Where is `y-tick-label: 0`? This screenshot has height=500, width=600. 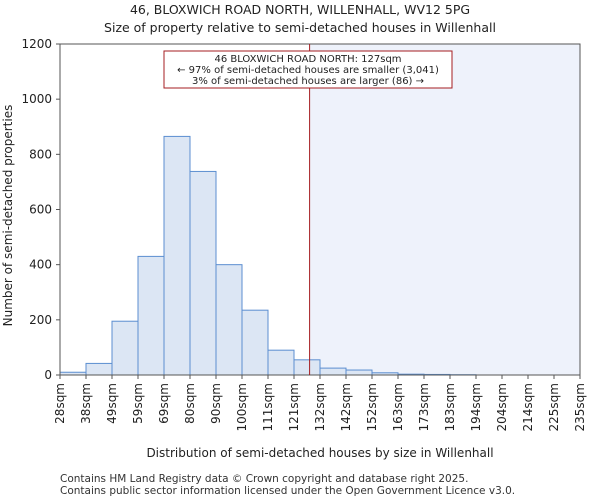
y-tick-label: 0 is located at coordinates (48, 375).